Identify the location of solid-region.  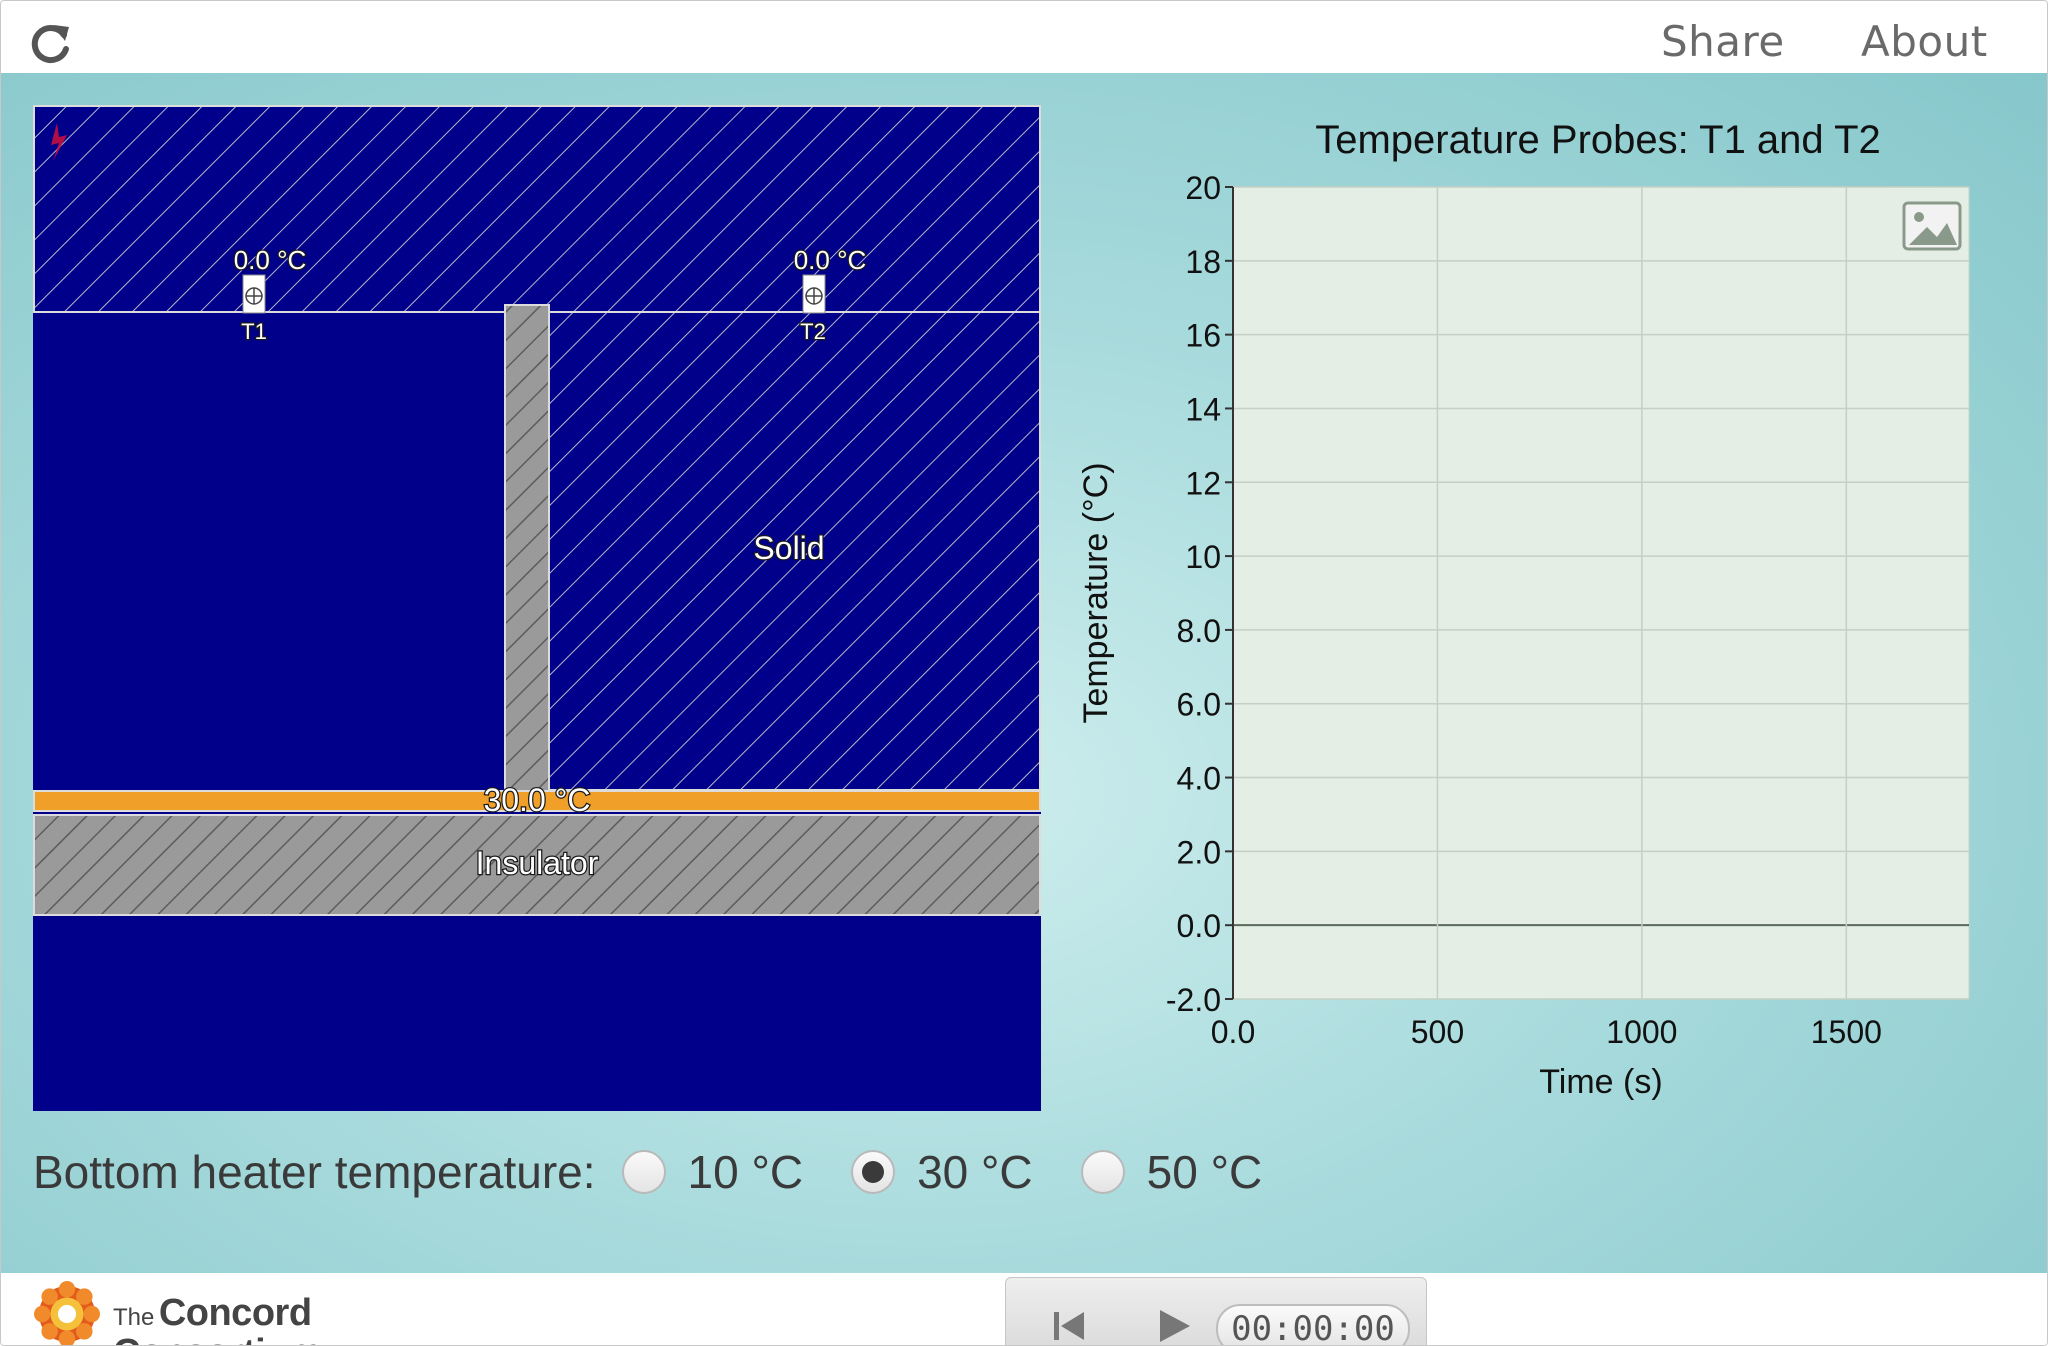
(794, 551).